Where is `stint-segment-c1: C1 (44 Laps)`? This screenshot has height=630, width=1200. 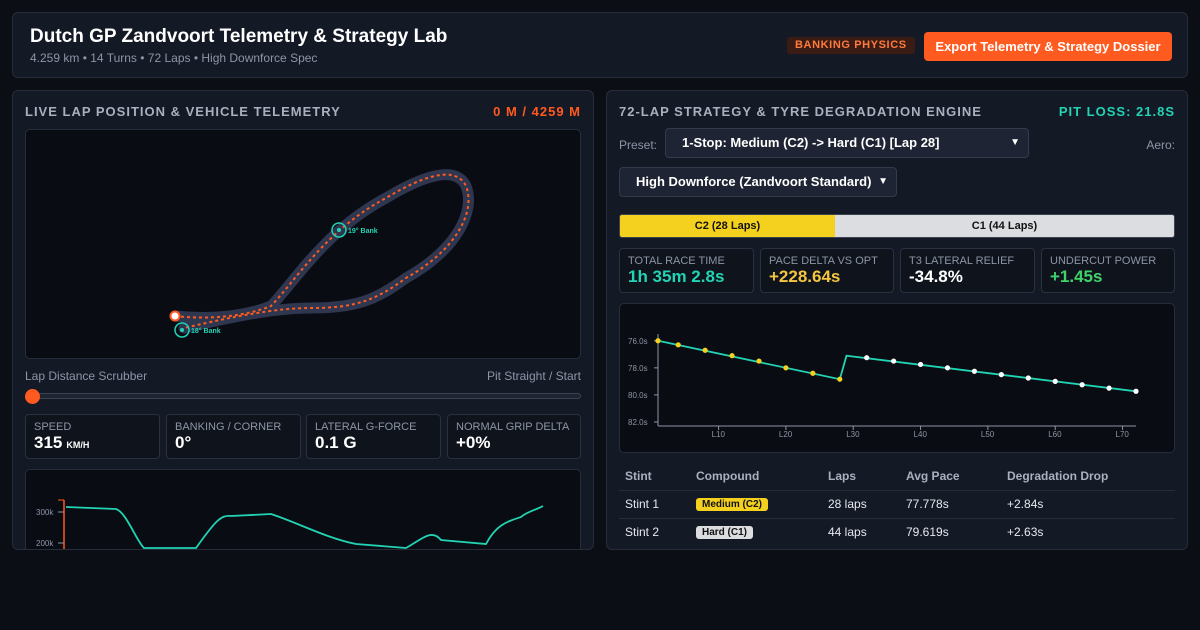 stint-segment-c1: C1 (44 Laps) is located at coordinates (1004, 226).